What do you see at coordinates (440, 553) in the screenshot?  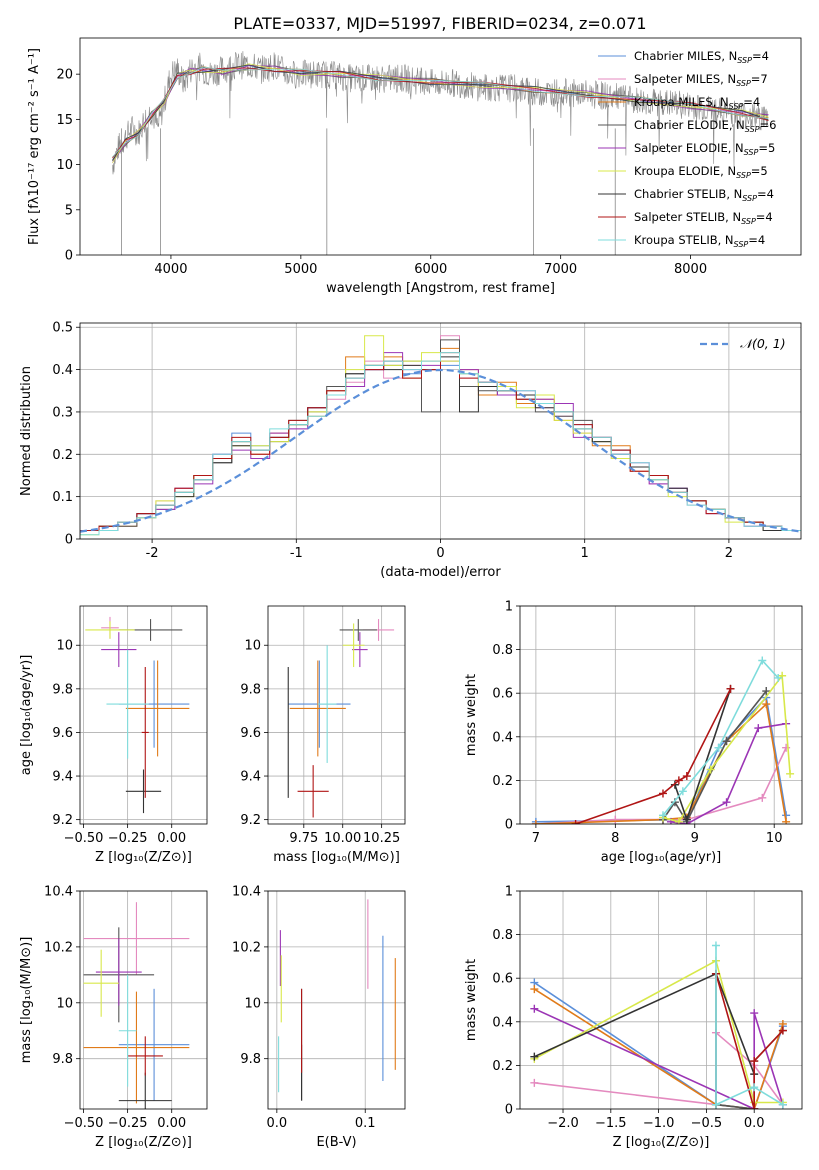 I see `tick-label-x: 0` at bounding box center [440, 553].